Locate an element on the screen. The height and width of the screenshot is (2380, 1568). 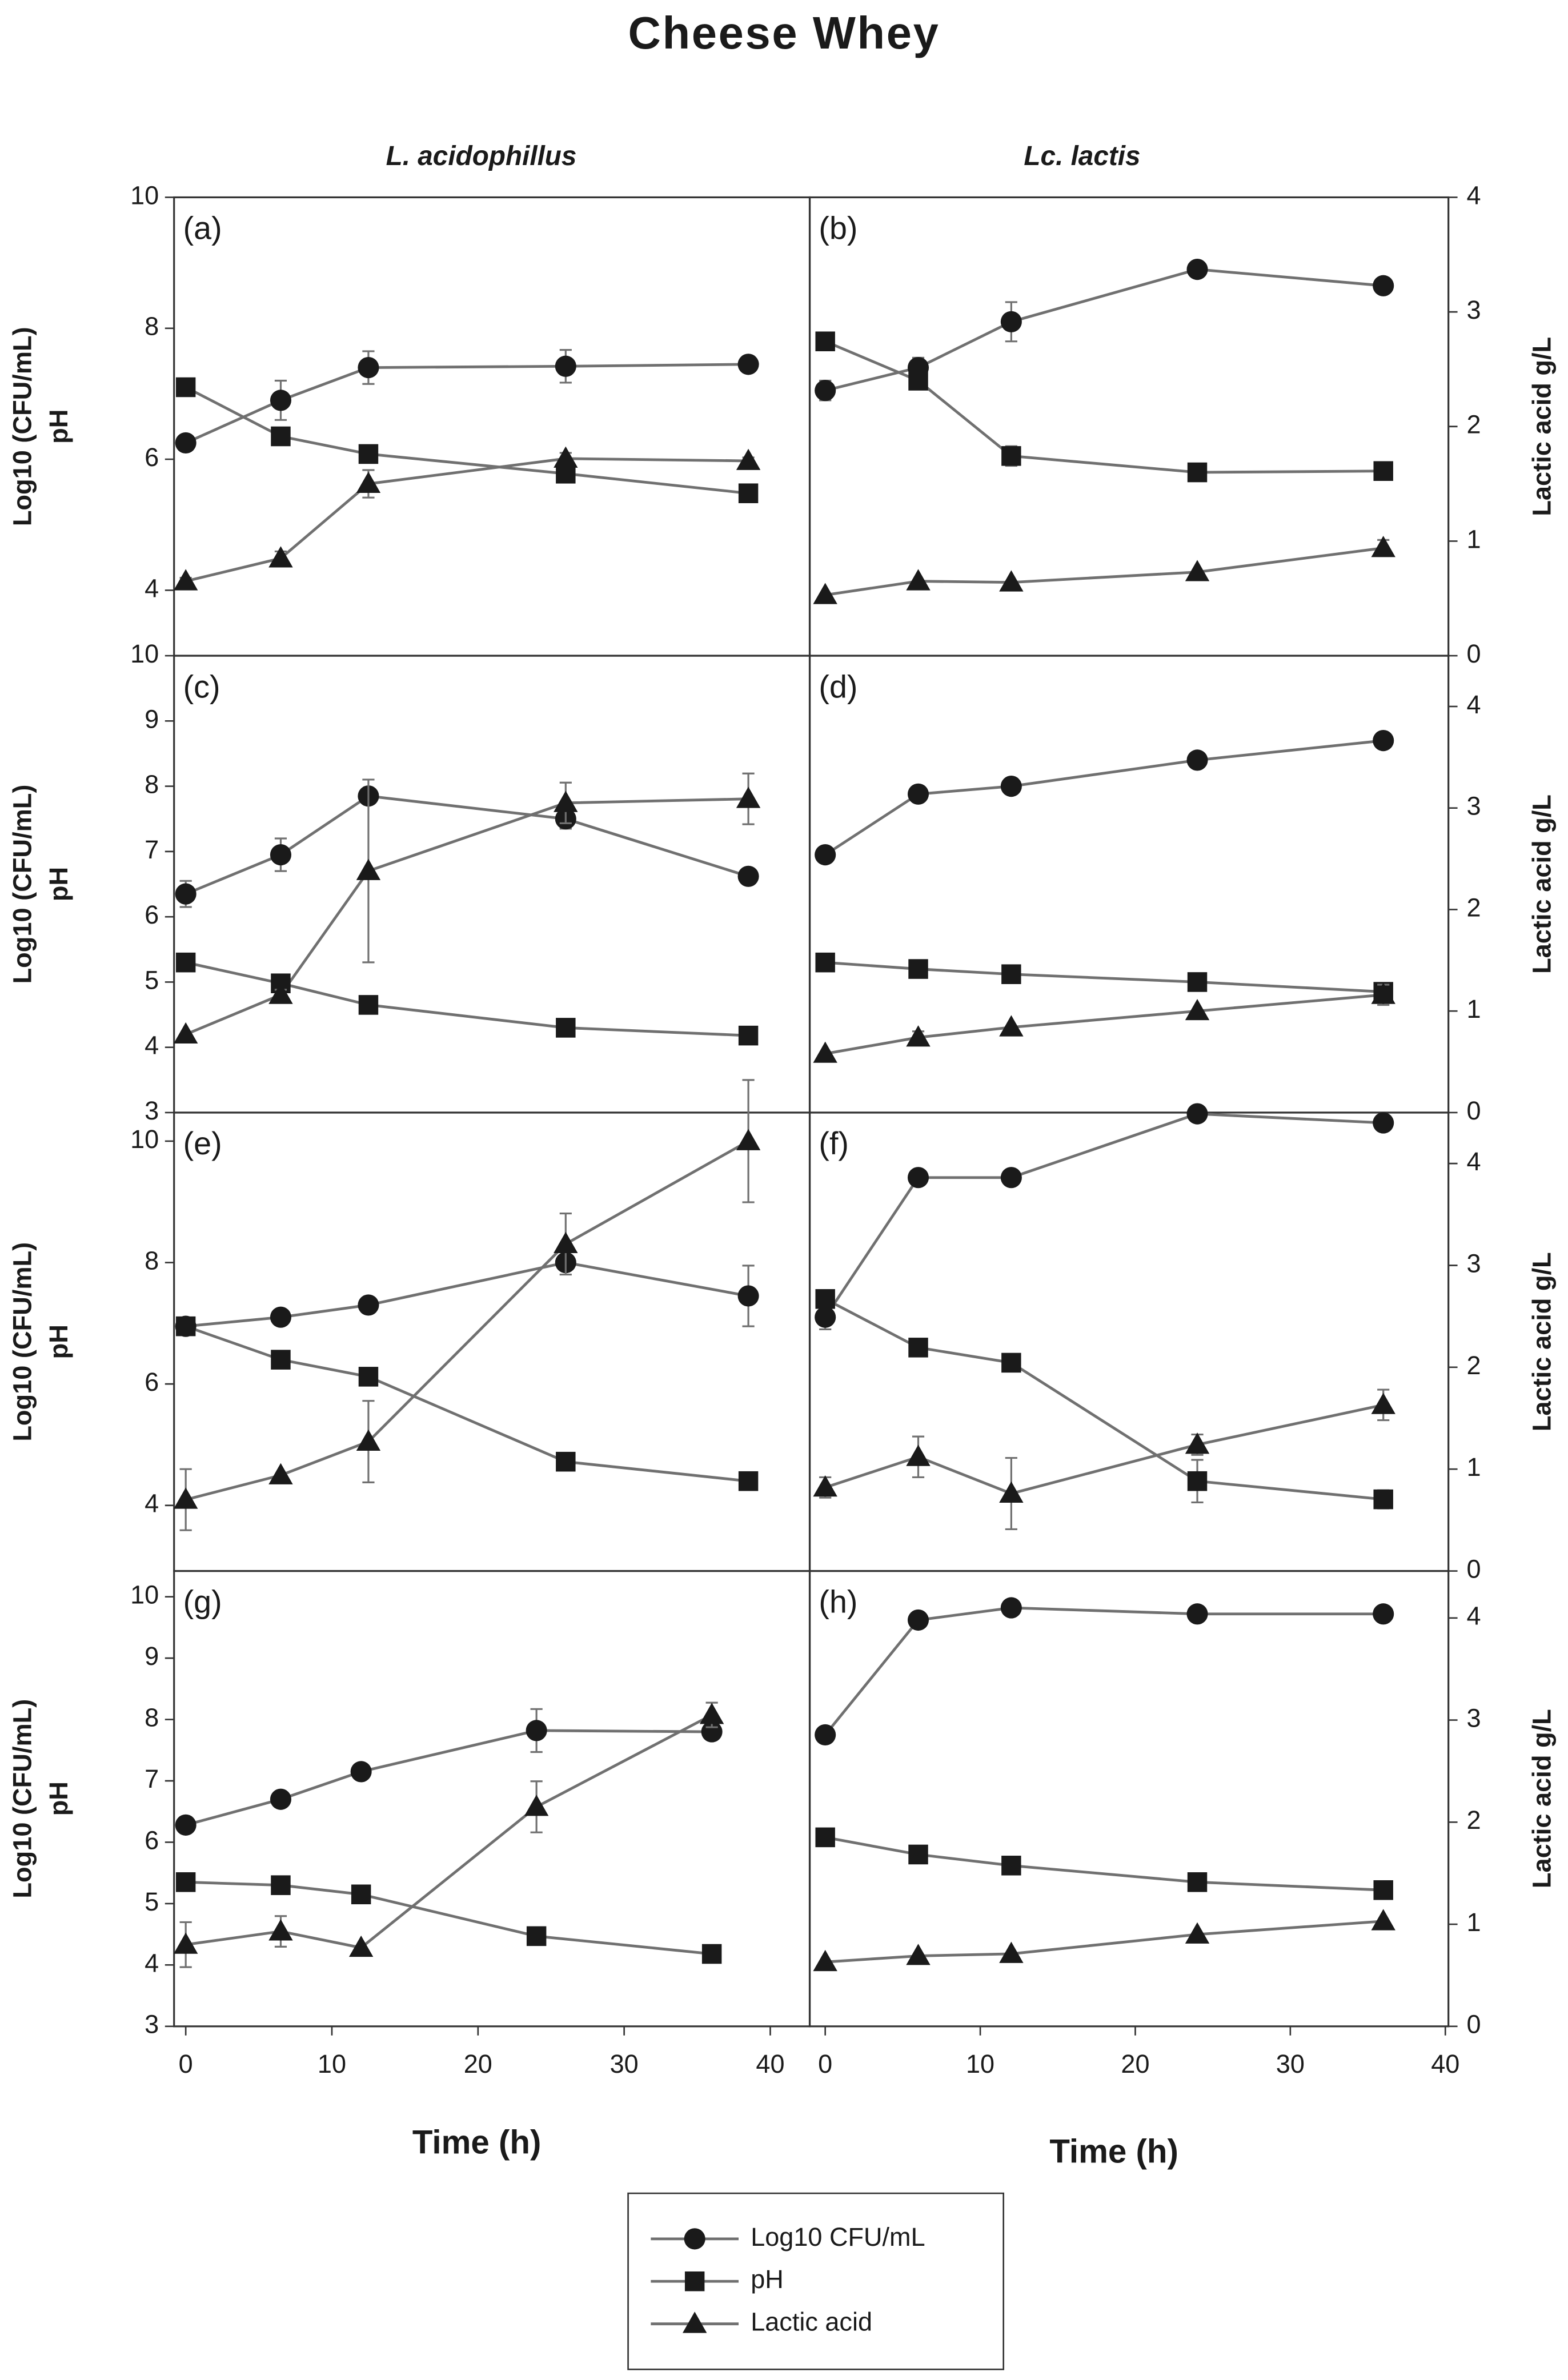
y-tick-label: 8 is located at coordinates (152, 1260).